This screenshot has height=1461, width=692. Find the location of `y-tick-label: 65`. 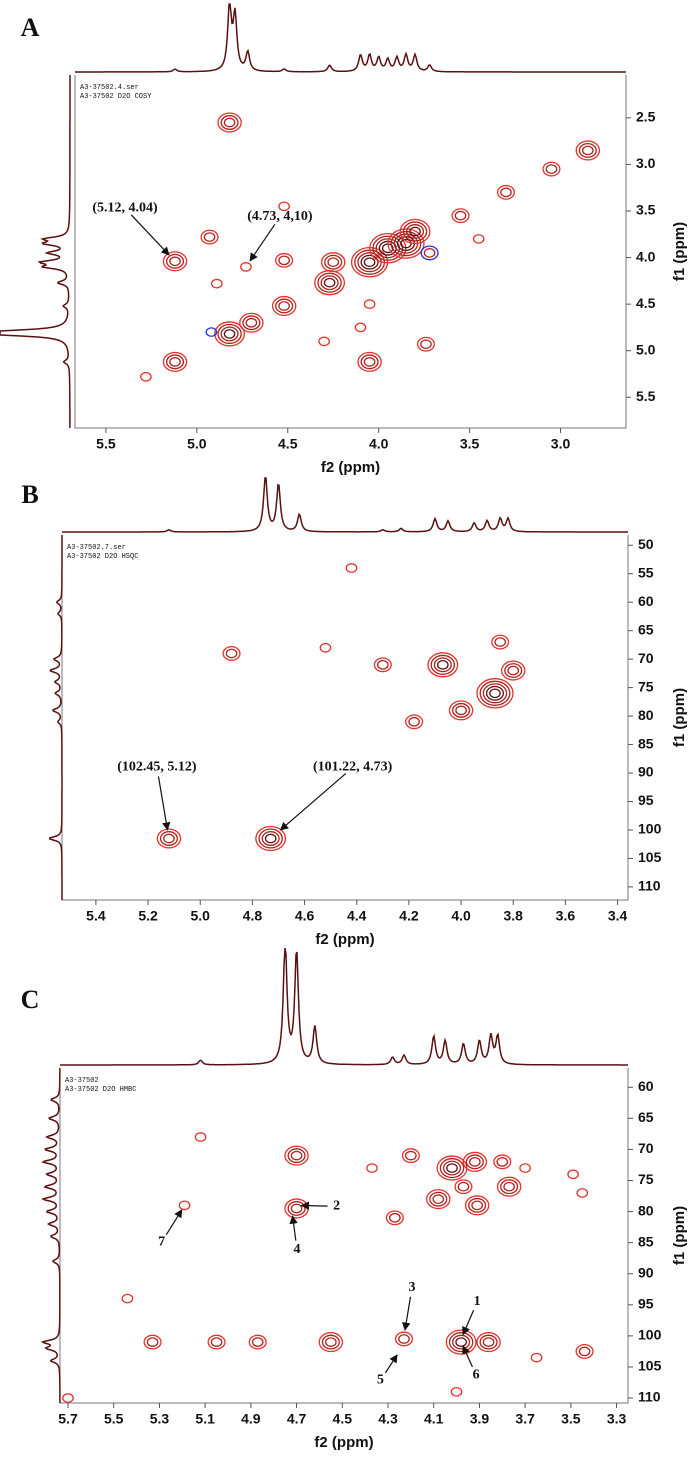

y-tick-label: 65 is located at coordinates (646, 629).